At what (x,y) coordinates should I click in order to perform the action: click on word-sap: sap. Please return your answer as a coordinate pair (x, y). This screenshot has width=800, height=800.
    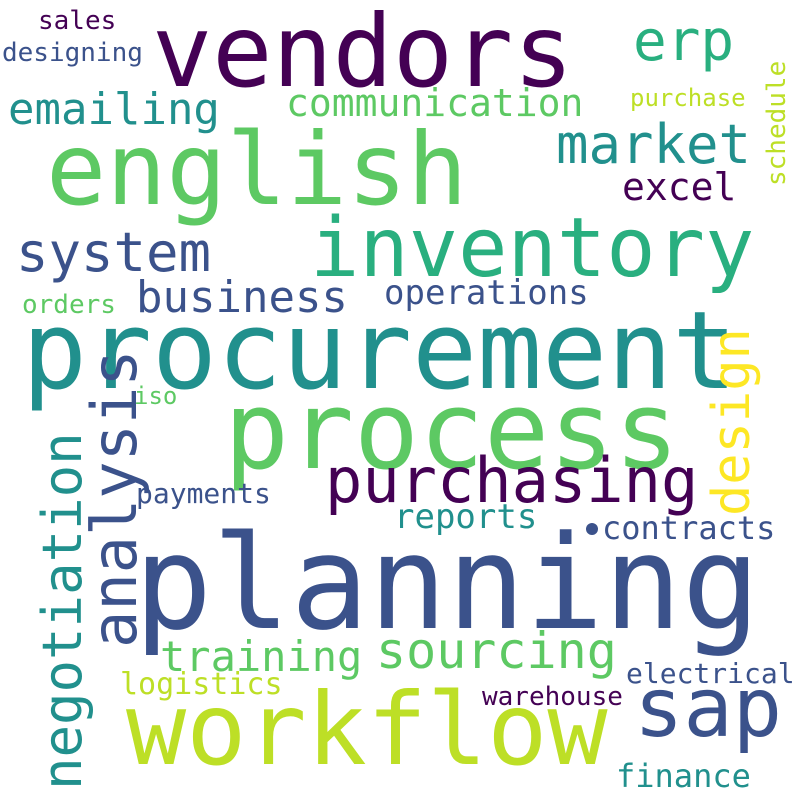
    Looking at the image, I should click on (708, 708).